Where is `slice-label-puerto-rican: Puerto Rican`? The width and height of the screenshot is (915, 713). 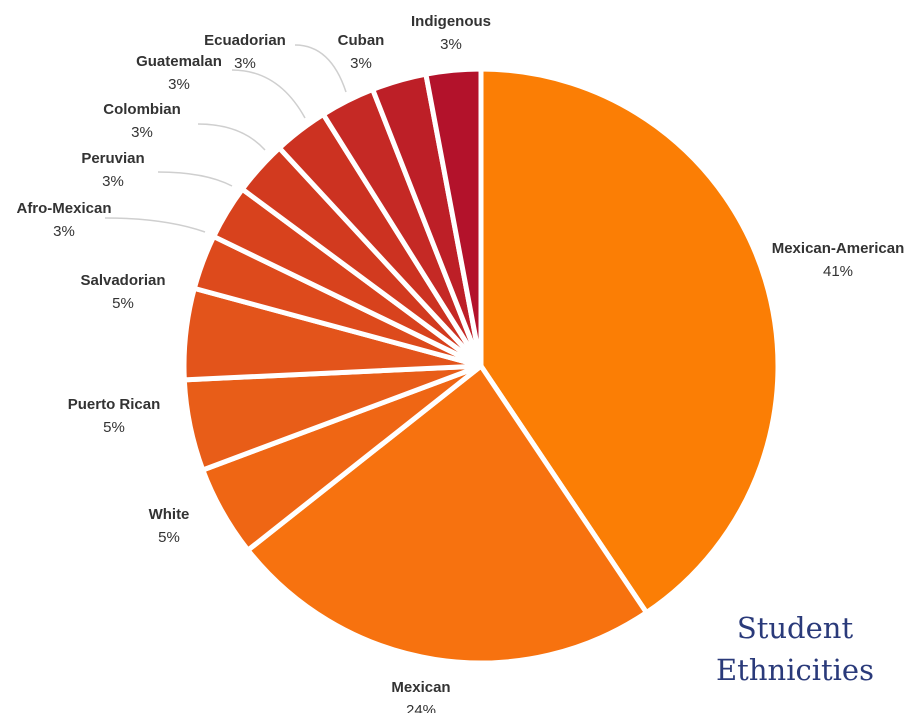
slice-label-puerto-rican: Puerto Rican is located at coordinates (114, 404).